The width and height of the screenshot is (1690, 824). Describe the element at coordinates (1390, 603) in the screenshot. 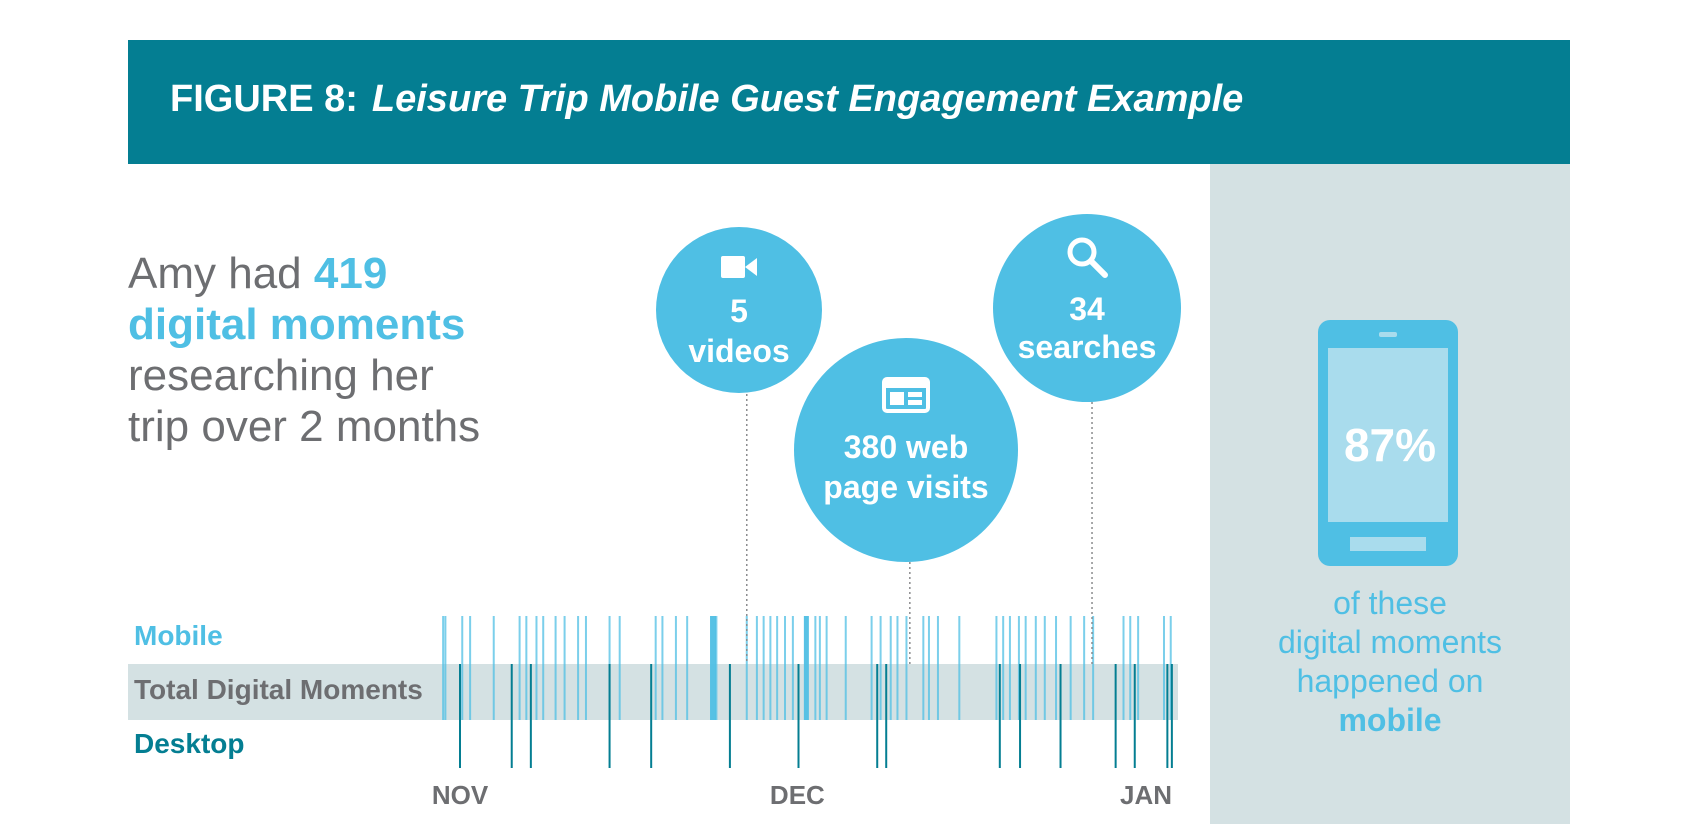

I see `caption-line-1: of these` at that location.